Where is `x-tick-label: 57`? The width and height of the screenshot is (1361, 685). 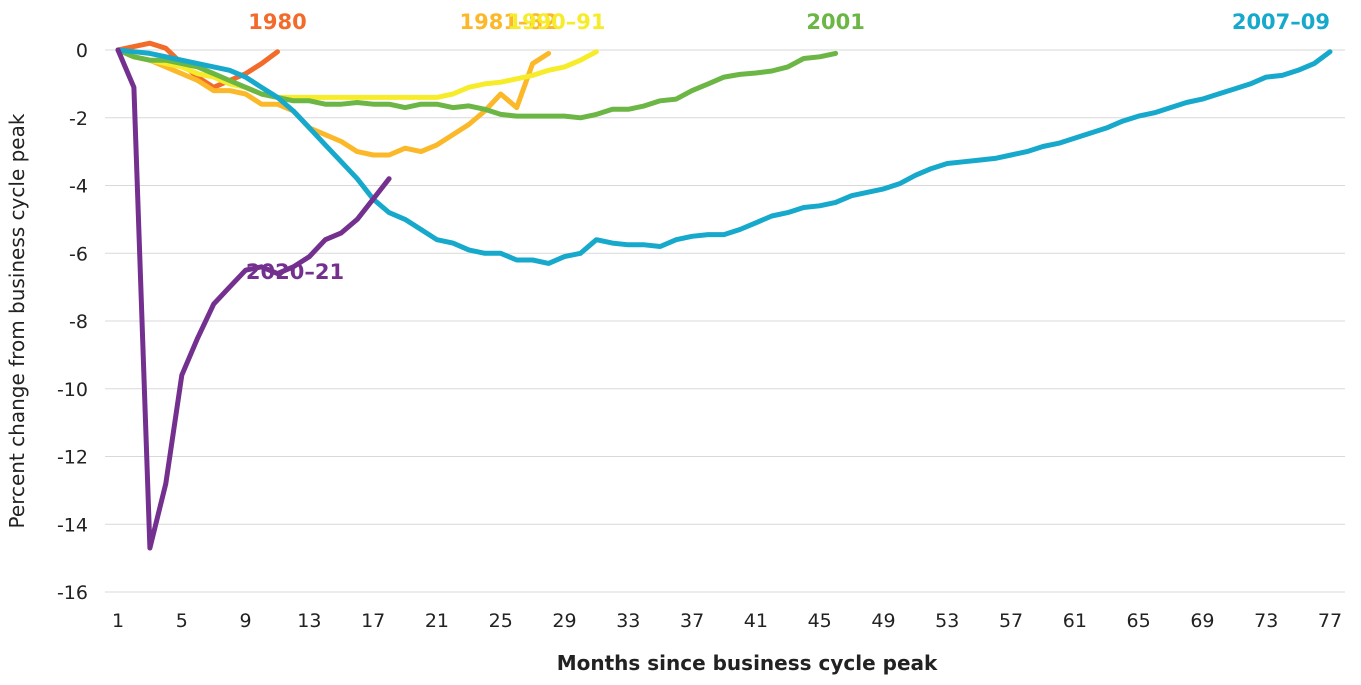 x-tick-label: 57 is located at coordinates (1011, 621).